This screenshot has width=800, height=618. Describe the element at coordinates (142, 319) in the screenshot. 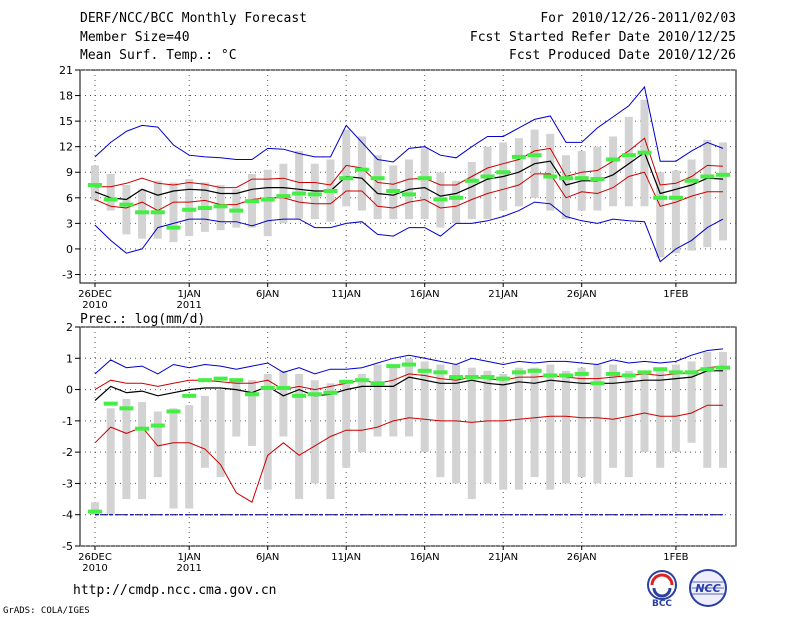

I see `panel2-label: Prec.: log(mm/d)` at that location.